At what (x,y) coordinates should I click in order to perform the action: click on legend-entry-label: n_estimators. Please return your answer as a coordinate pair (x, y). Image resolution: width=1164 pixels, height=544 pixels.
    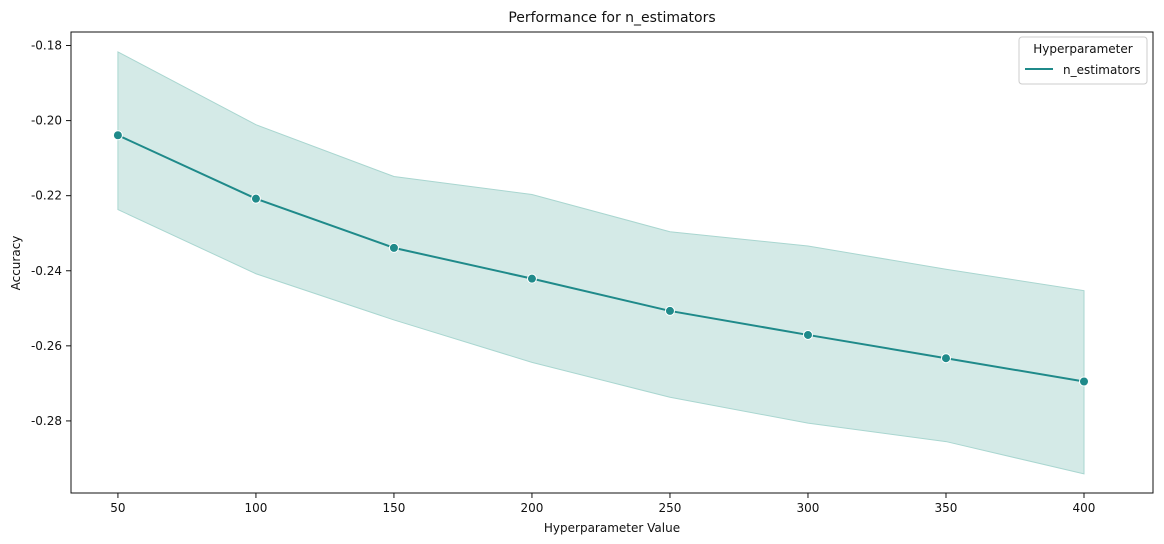
    Looking at the image, I should click on (1102, 70).